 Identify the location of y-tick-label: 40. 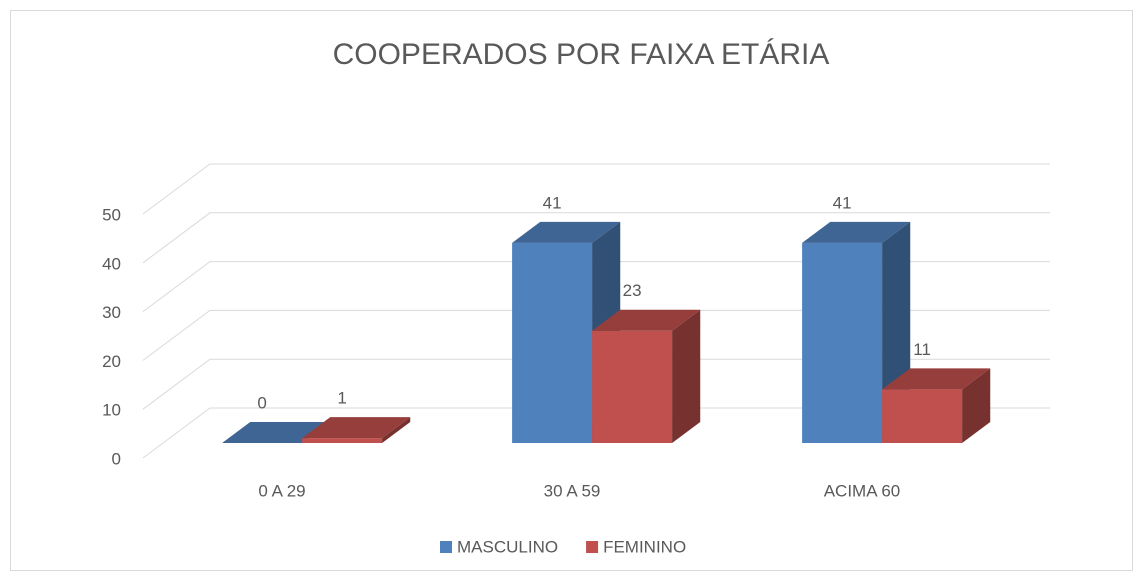
(111, 263).